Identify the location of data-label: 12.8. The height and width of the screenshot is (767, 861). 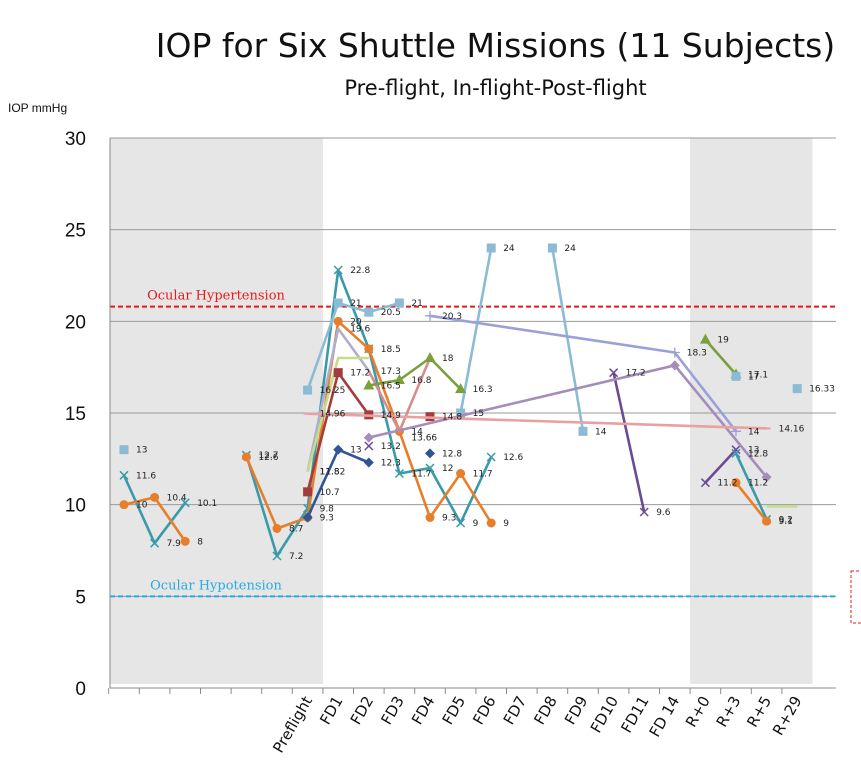
(452, 454).